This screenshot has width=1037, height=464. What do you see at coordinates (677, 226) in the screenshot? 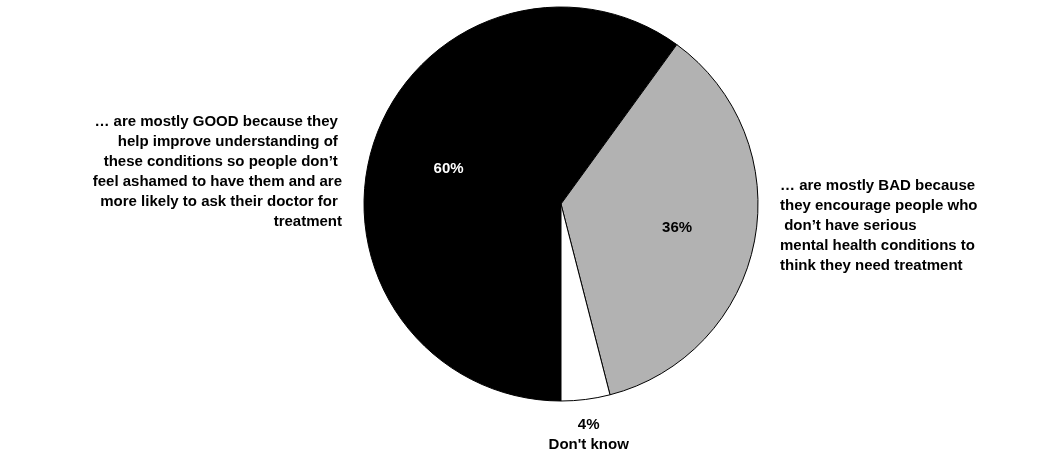
I see `data-label: 36%` at bounding box center [677, 226].